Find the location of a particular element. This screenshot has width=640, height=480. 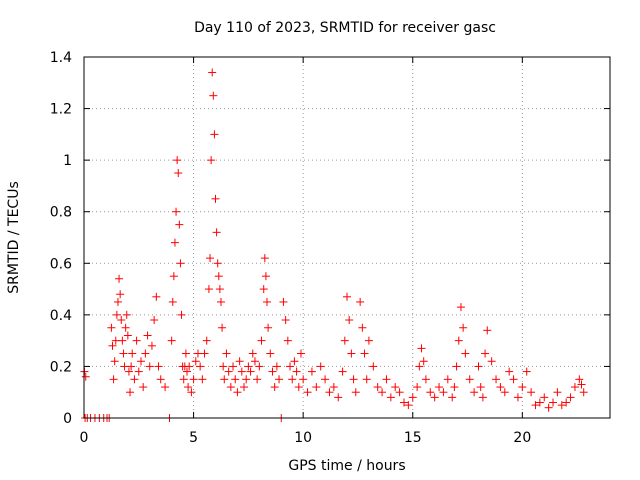

y-tick-label: 0 is located at coordinates (67, 419).